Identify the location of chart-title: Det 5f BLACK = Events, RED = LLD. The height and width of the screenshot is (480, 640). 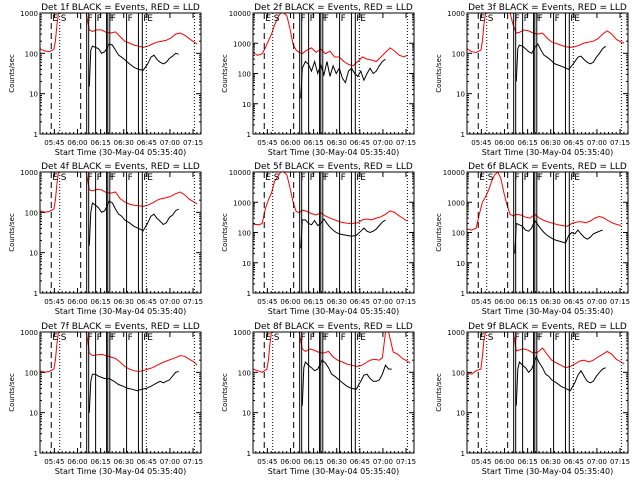
(333, 167).